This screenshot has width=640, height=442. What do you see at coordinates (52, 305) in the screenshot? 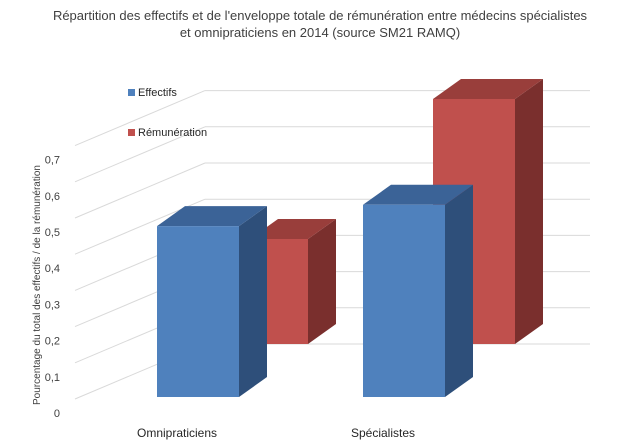
I see `y-tick-label: 0,3` at bounding box center [52, 305].